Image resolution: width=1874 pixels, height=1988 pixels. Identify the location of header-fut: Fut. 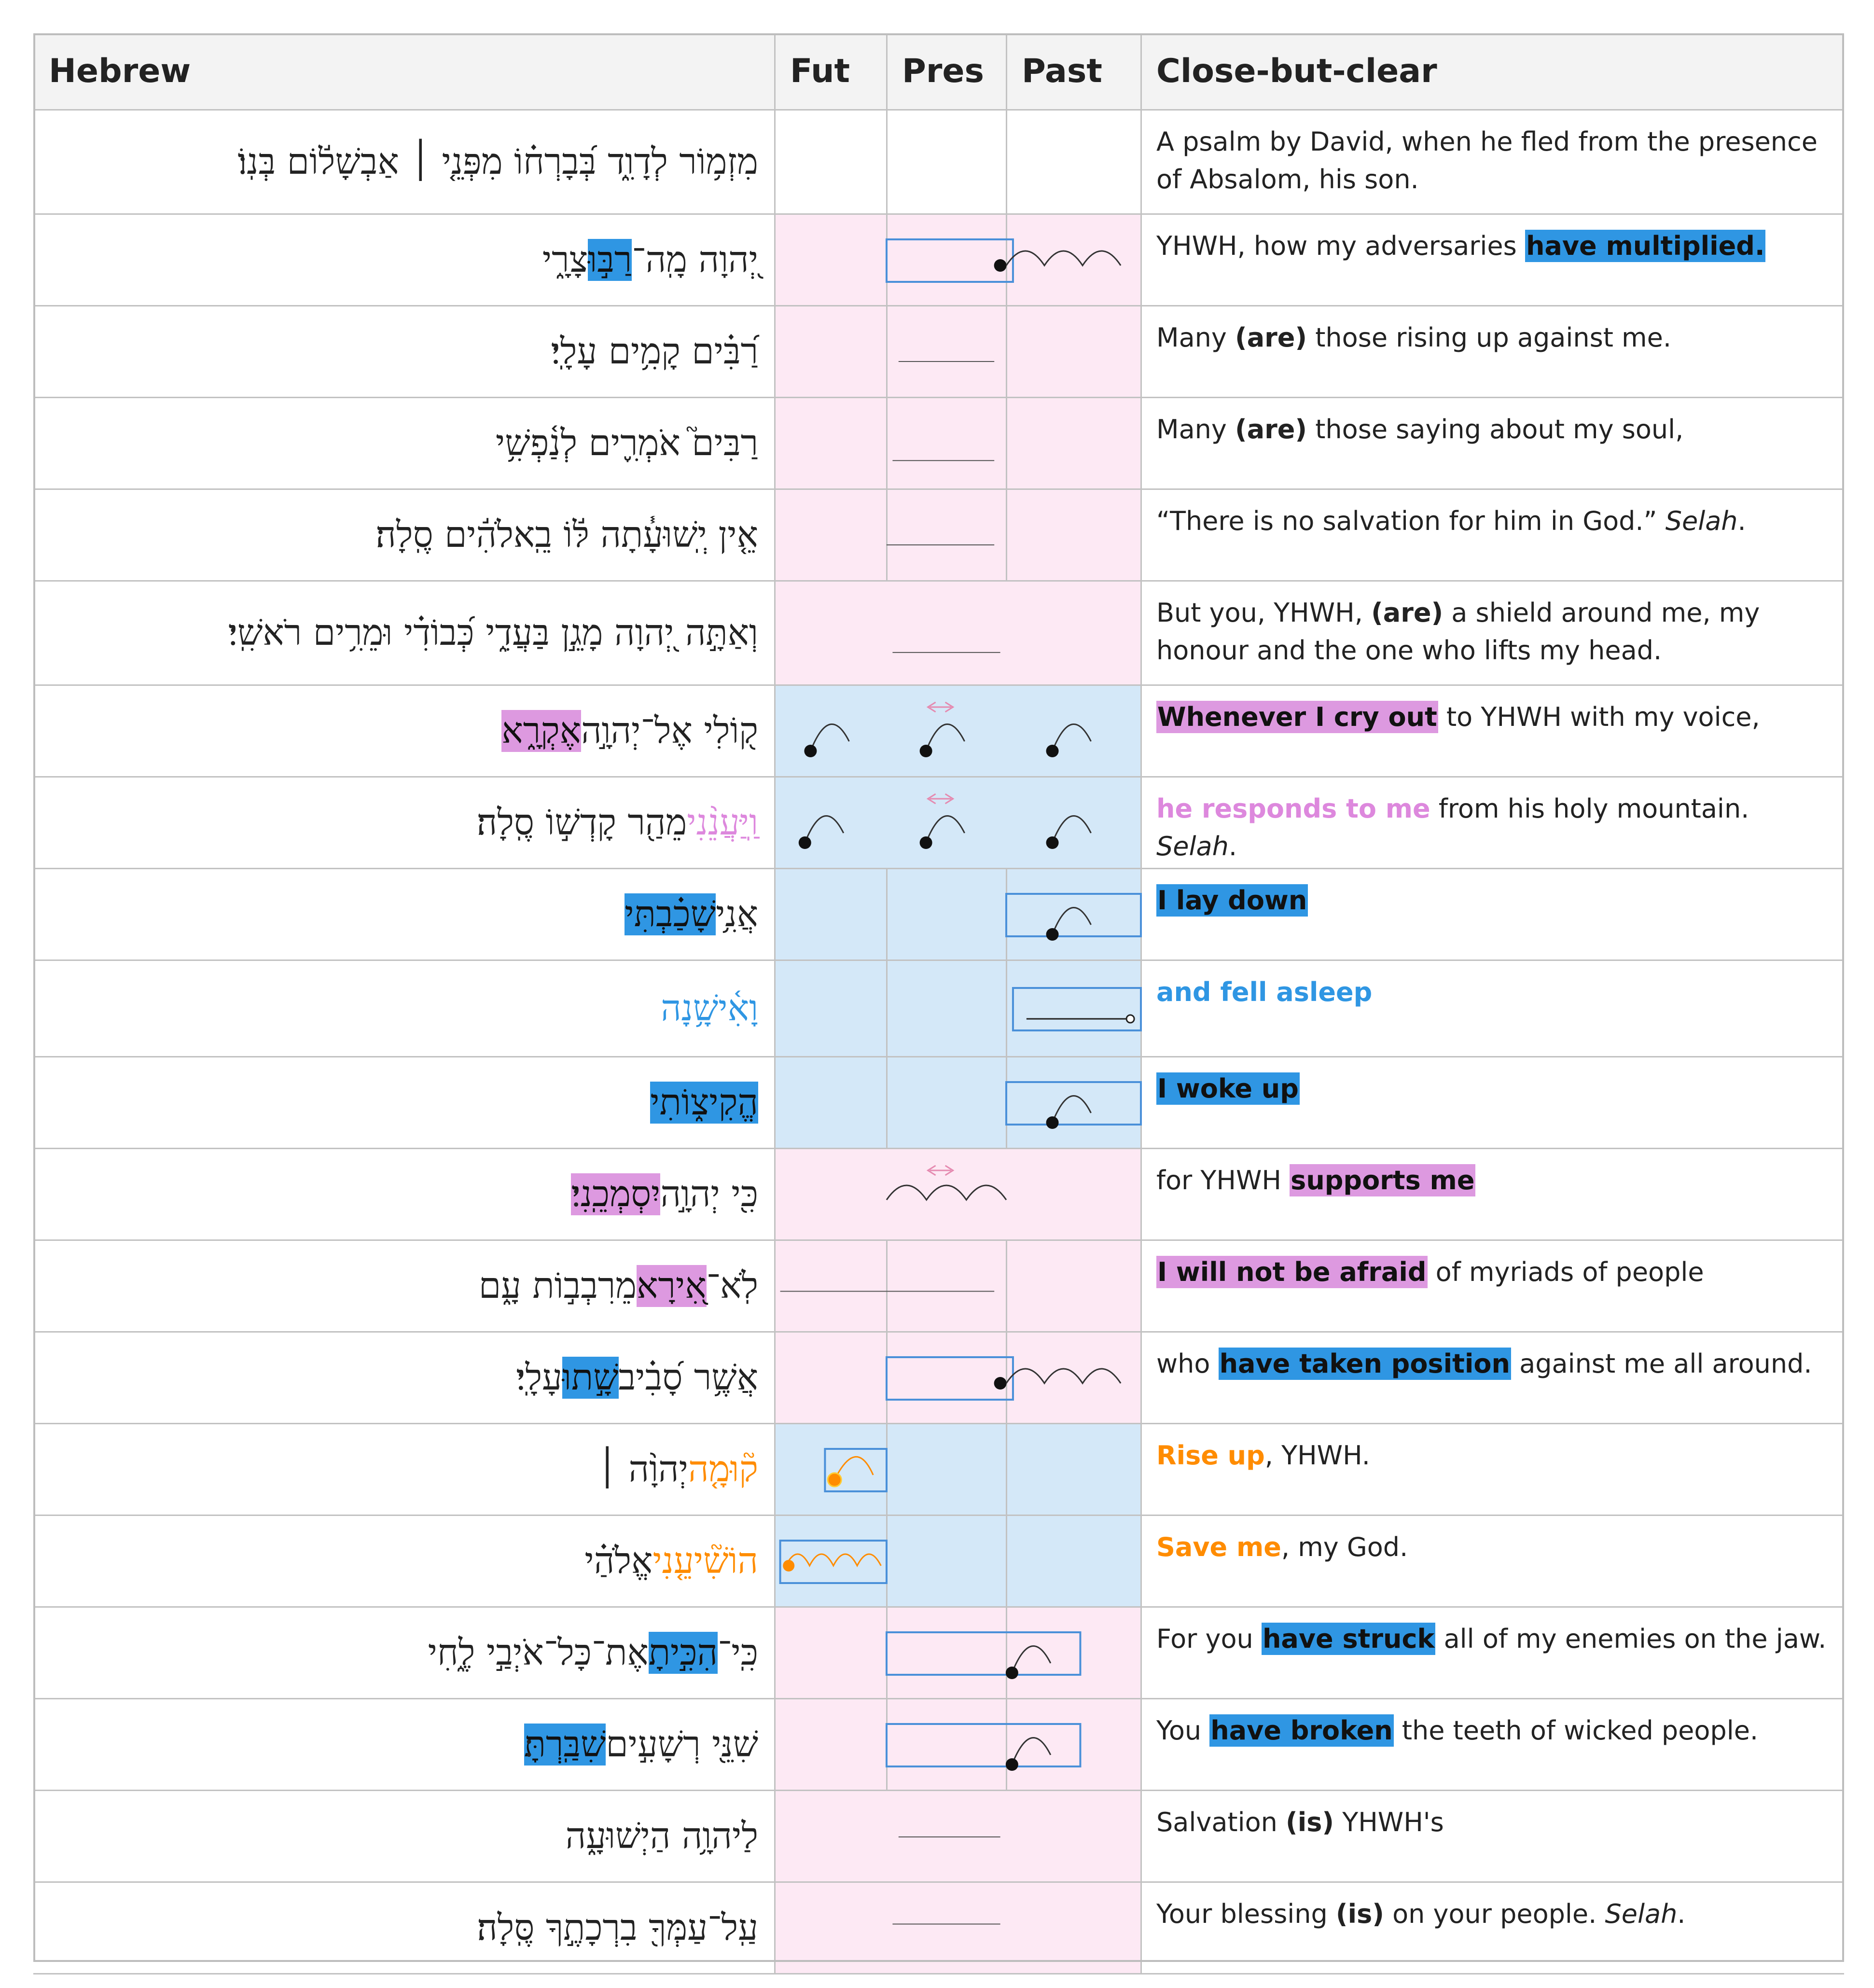
(831, 72).